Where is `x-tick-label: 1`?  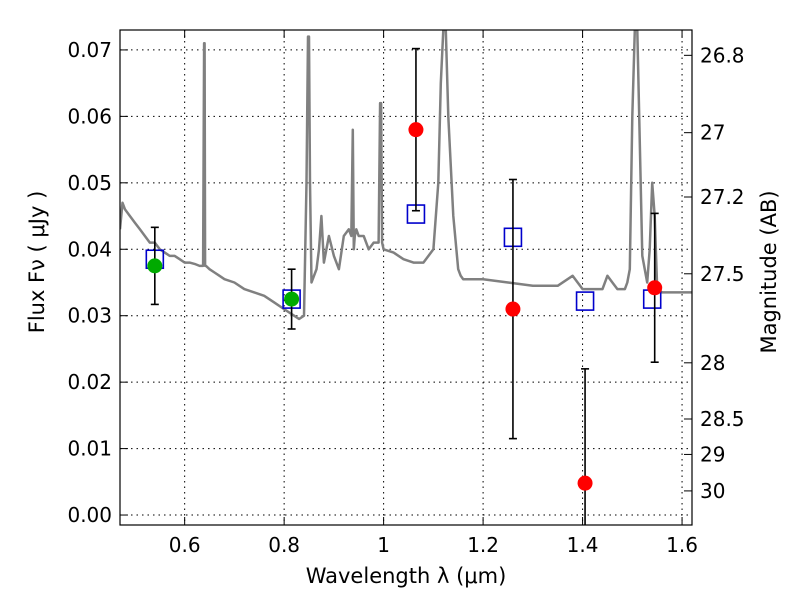
x-tick-label: 1 is located at coordinates (383, 545).